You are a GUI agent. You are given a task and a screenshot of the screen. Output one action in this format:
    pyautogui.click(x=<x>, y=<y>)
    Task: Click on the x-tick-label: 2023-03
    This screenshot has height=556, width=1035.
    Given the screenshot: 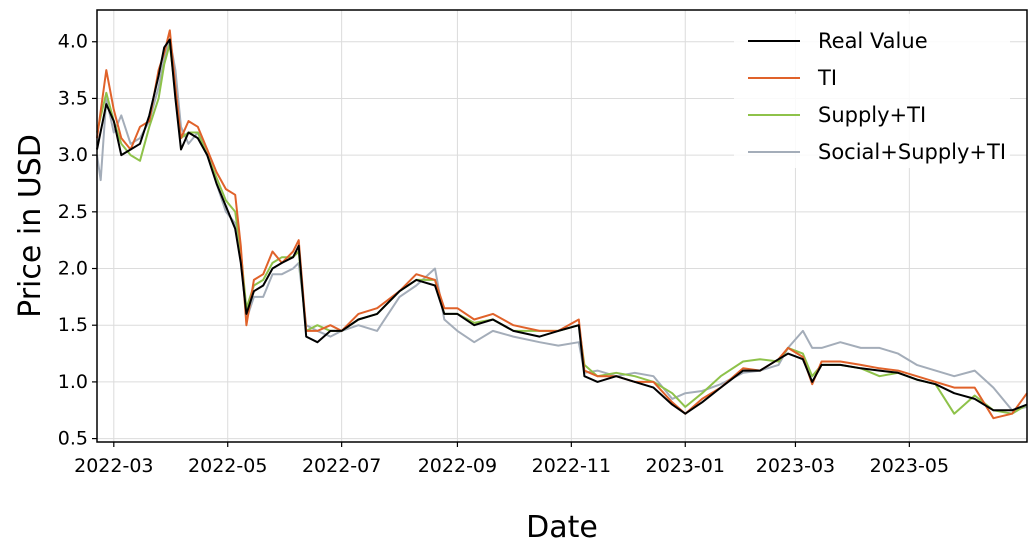 What is the action you would take?
    pyautogui.click(x=795, y=466)
    